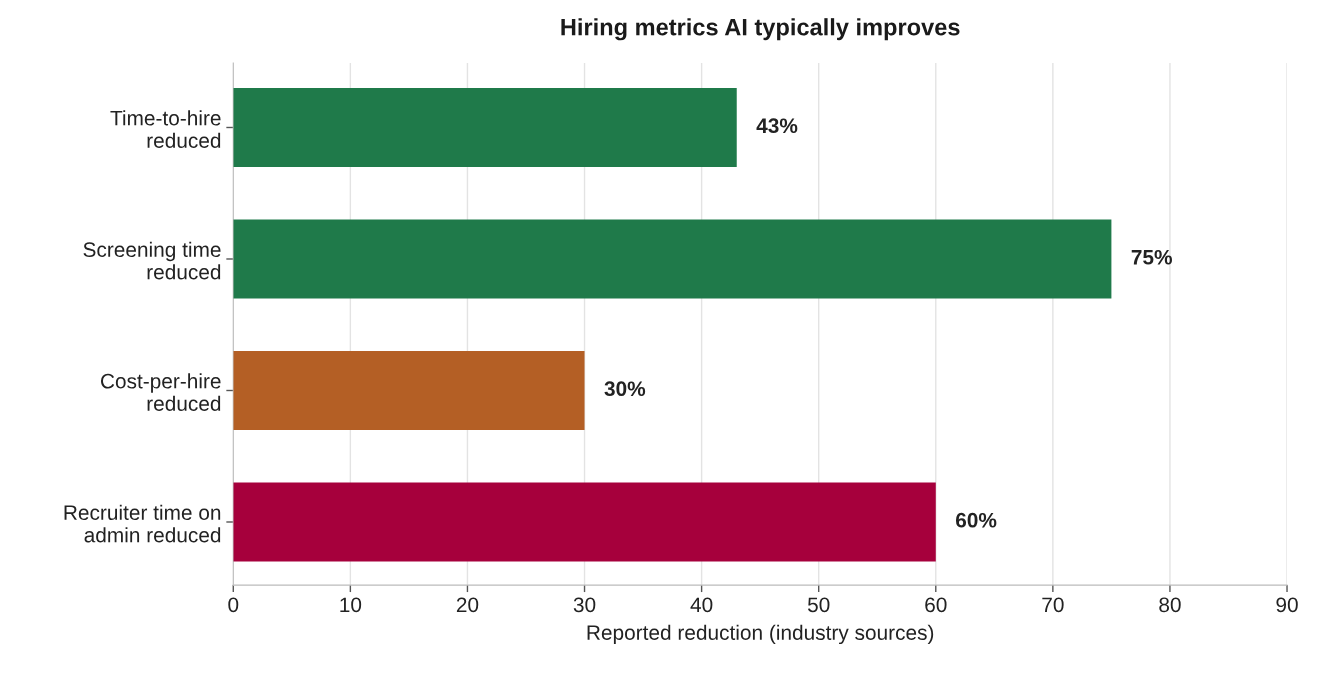 The image size is (1318, 678). I want to click on chart-title: Hiring metrics AI typically improves, so click(760, 29).